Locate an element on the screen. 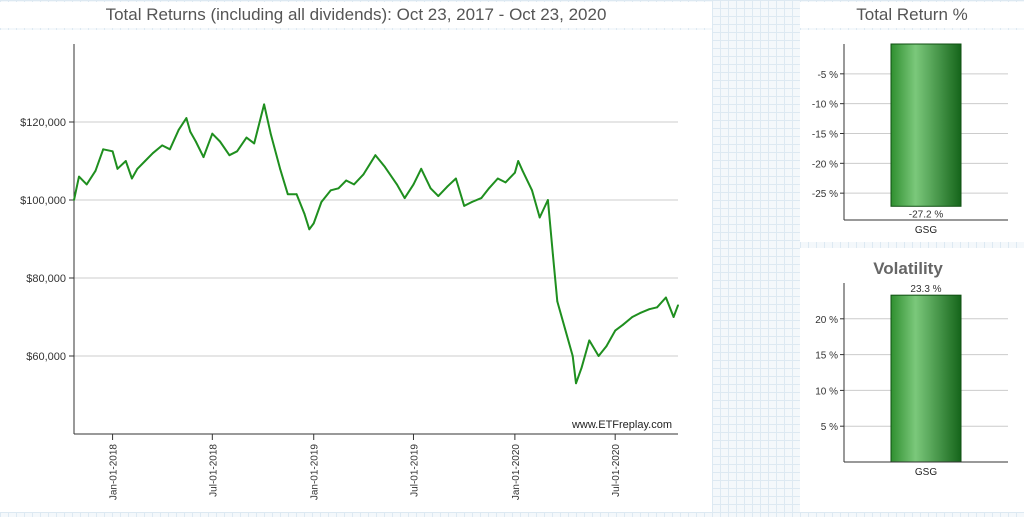 Image resolution: width=1024 pixels, height=517 pixels. volatility-panel: Volatility 5 % 10 % 15 % 20 % 23.3 % GSG is located at coordinates (912, 380).